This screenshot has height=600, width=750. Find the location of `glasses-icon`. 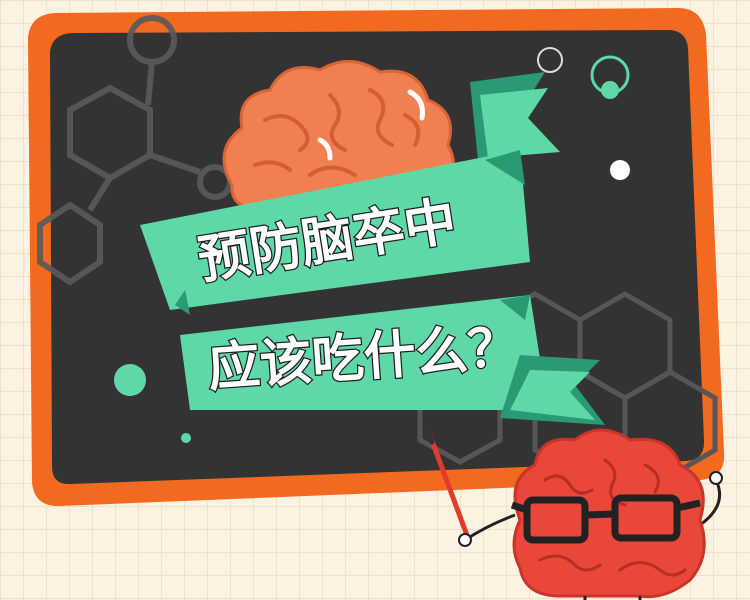

glasses-icon is located at coordinates (605, 519).